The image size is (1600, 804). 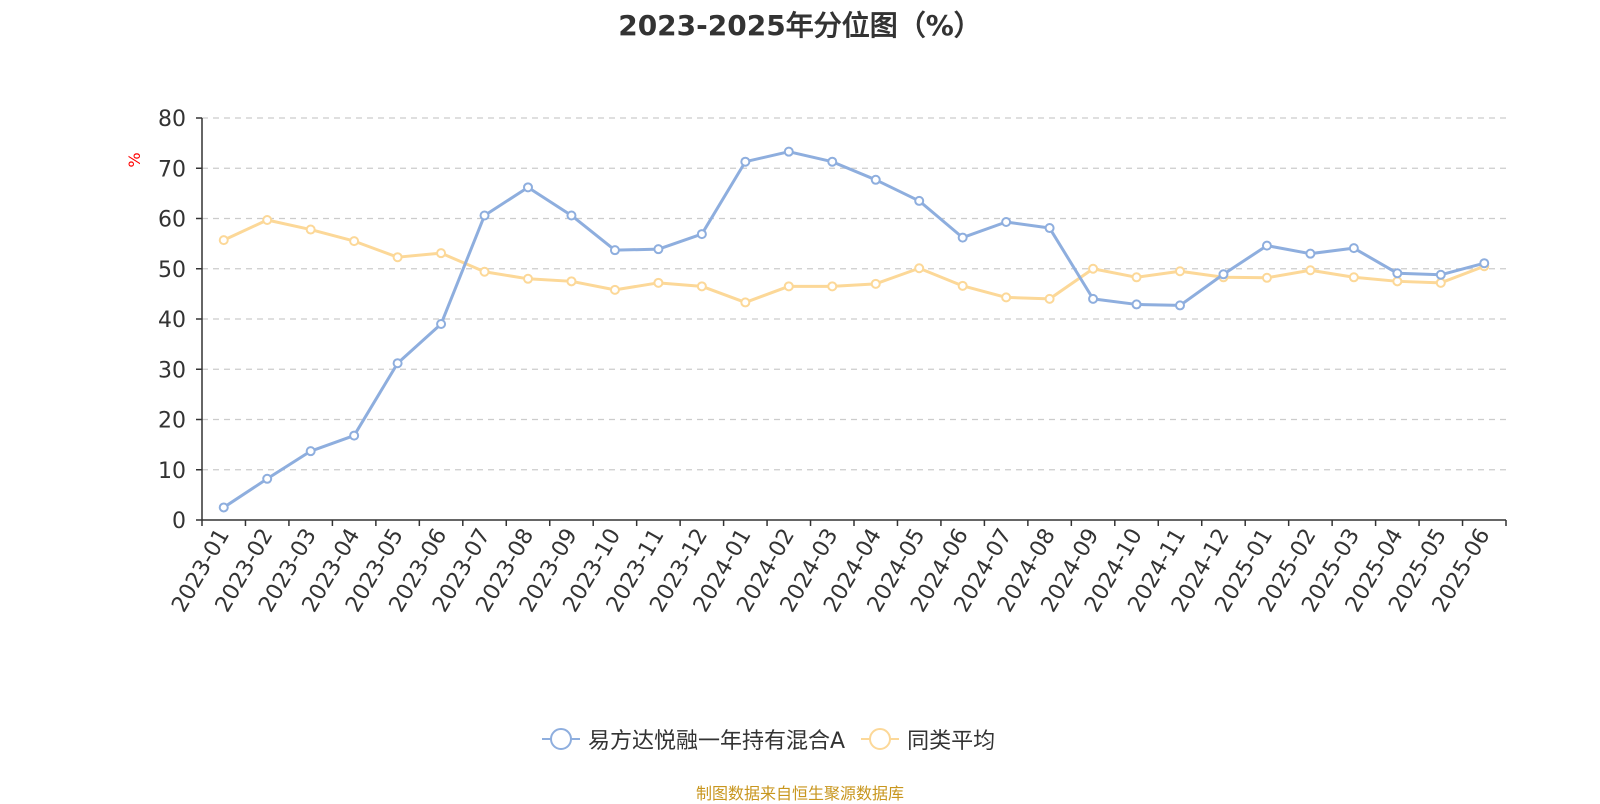 I want to click on y-tick-label: 60, so click(x=172, y=220).